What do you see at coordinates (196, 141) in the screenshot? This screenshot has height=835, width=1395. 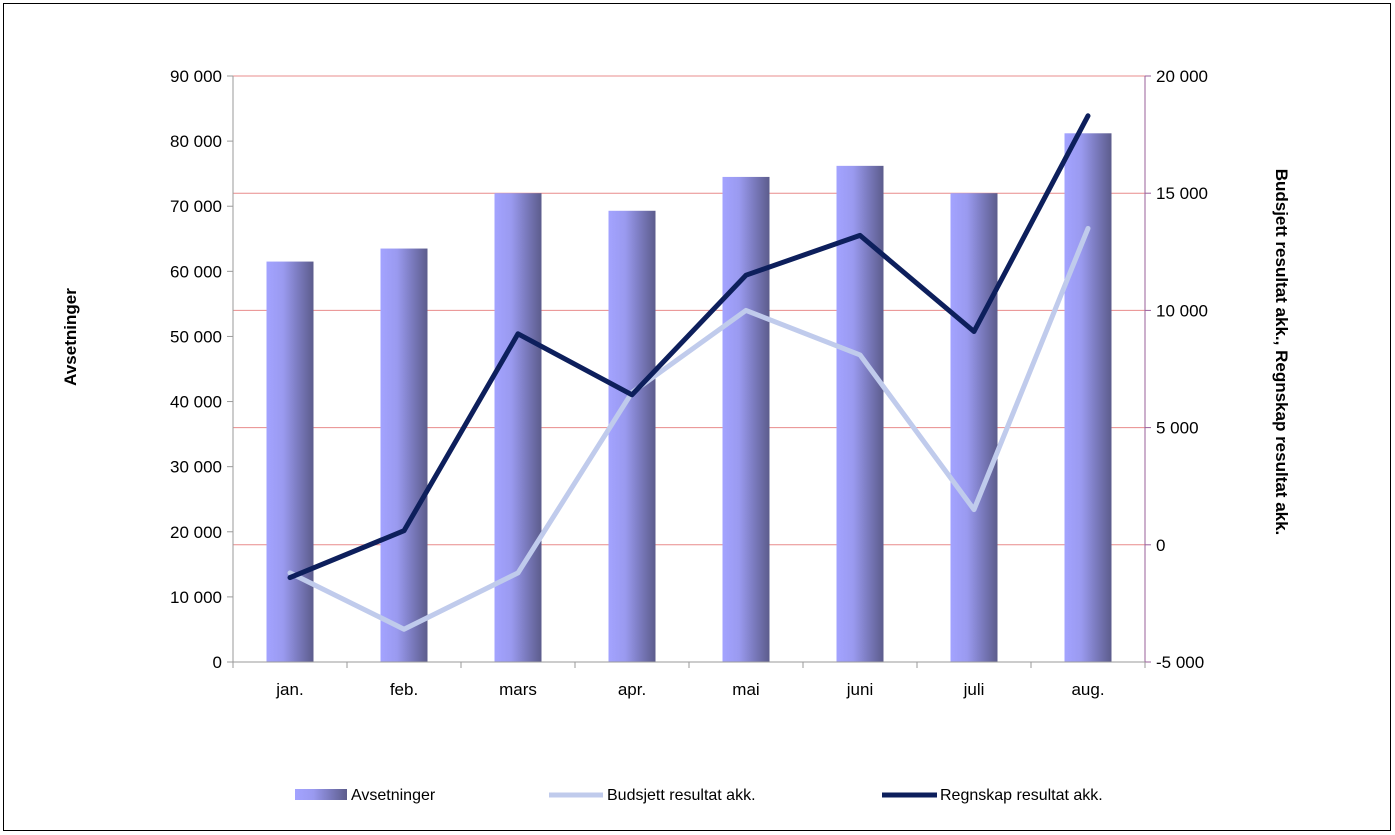 I see `y-left-tick-label: 80 000` at bounding box center [196, 141].